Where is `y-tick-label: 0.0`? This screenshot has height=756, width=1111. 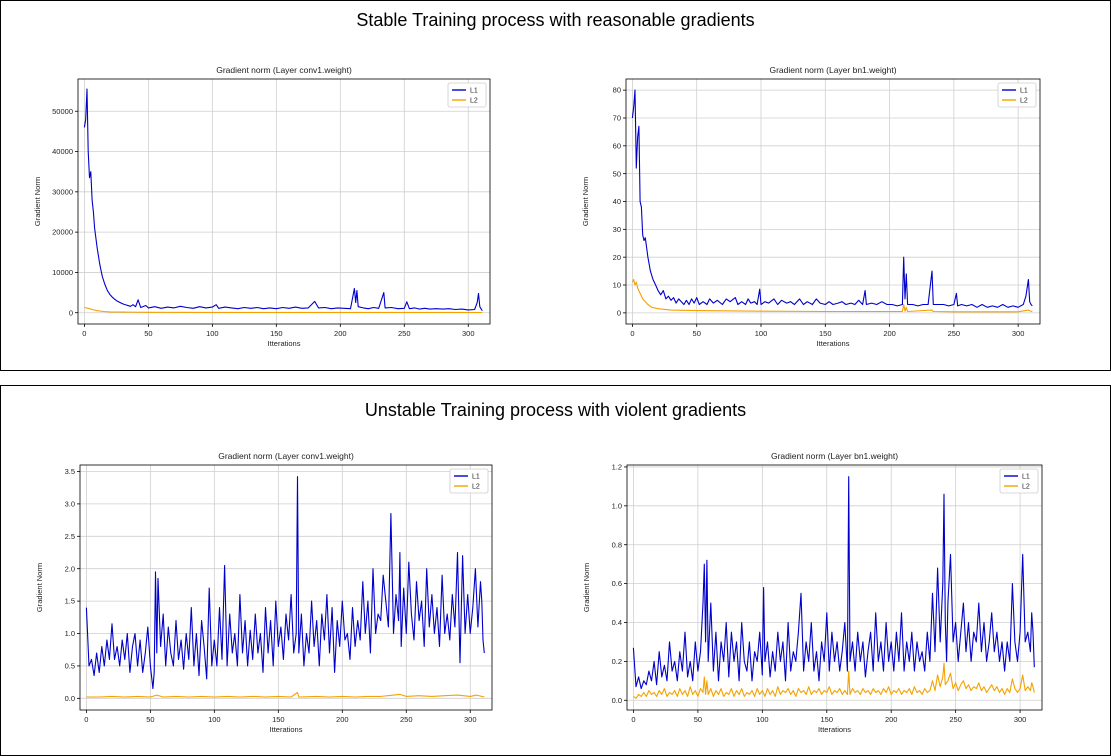 y-tick-label: 0.0 is located at coordinates (617, 700).